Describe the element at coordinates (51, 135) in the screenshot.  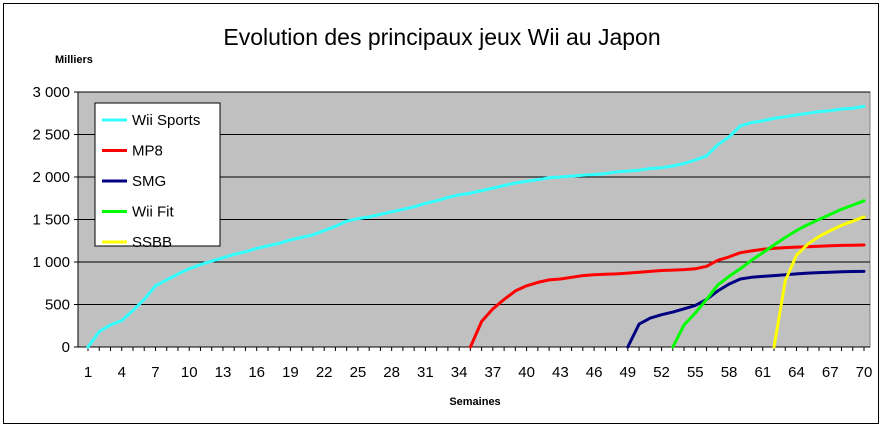
I see `y-tick-label: 2 500` at that location.